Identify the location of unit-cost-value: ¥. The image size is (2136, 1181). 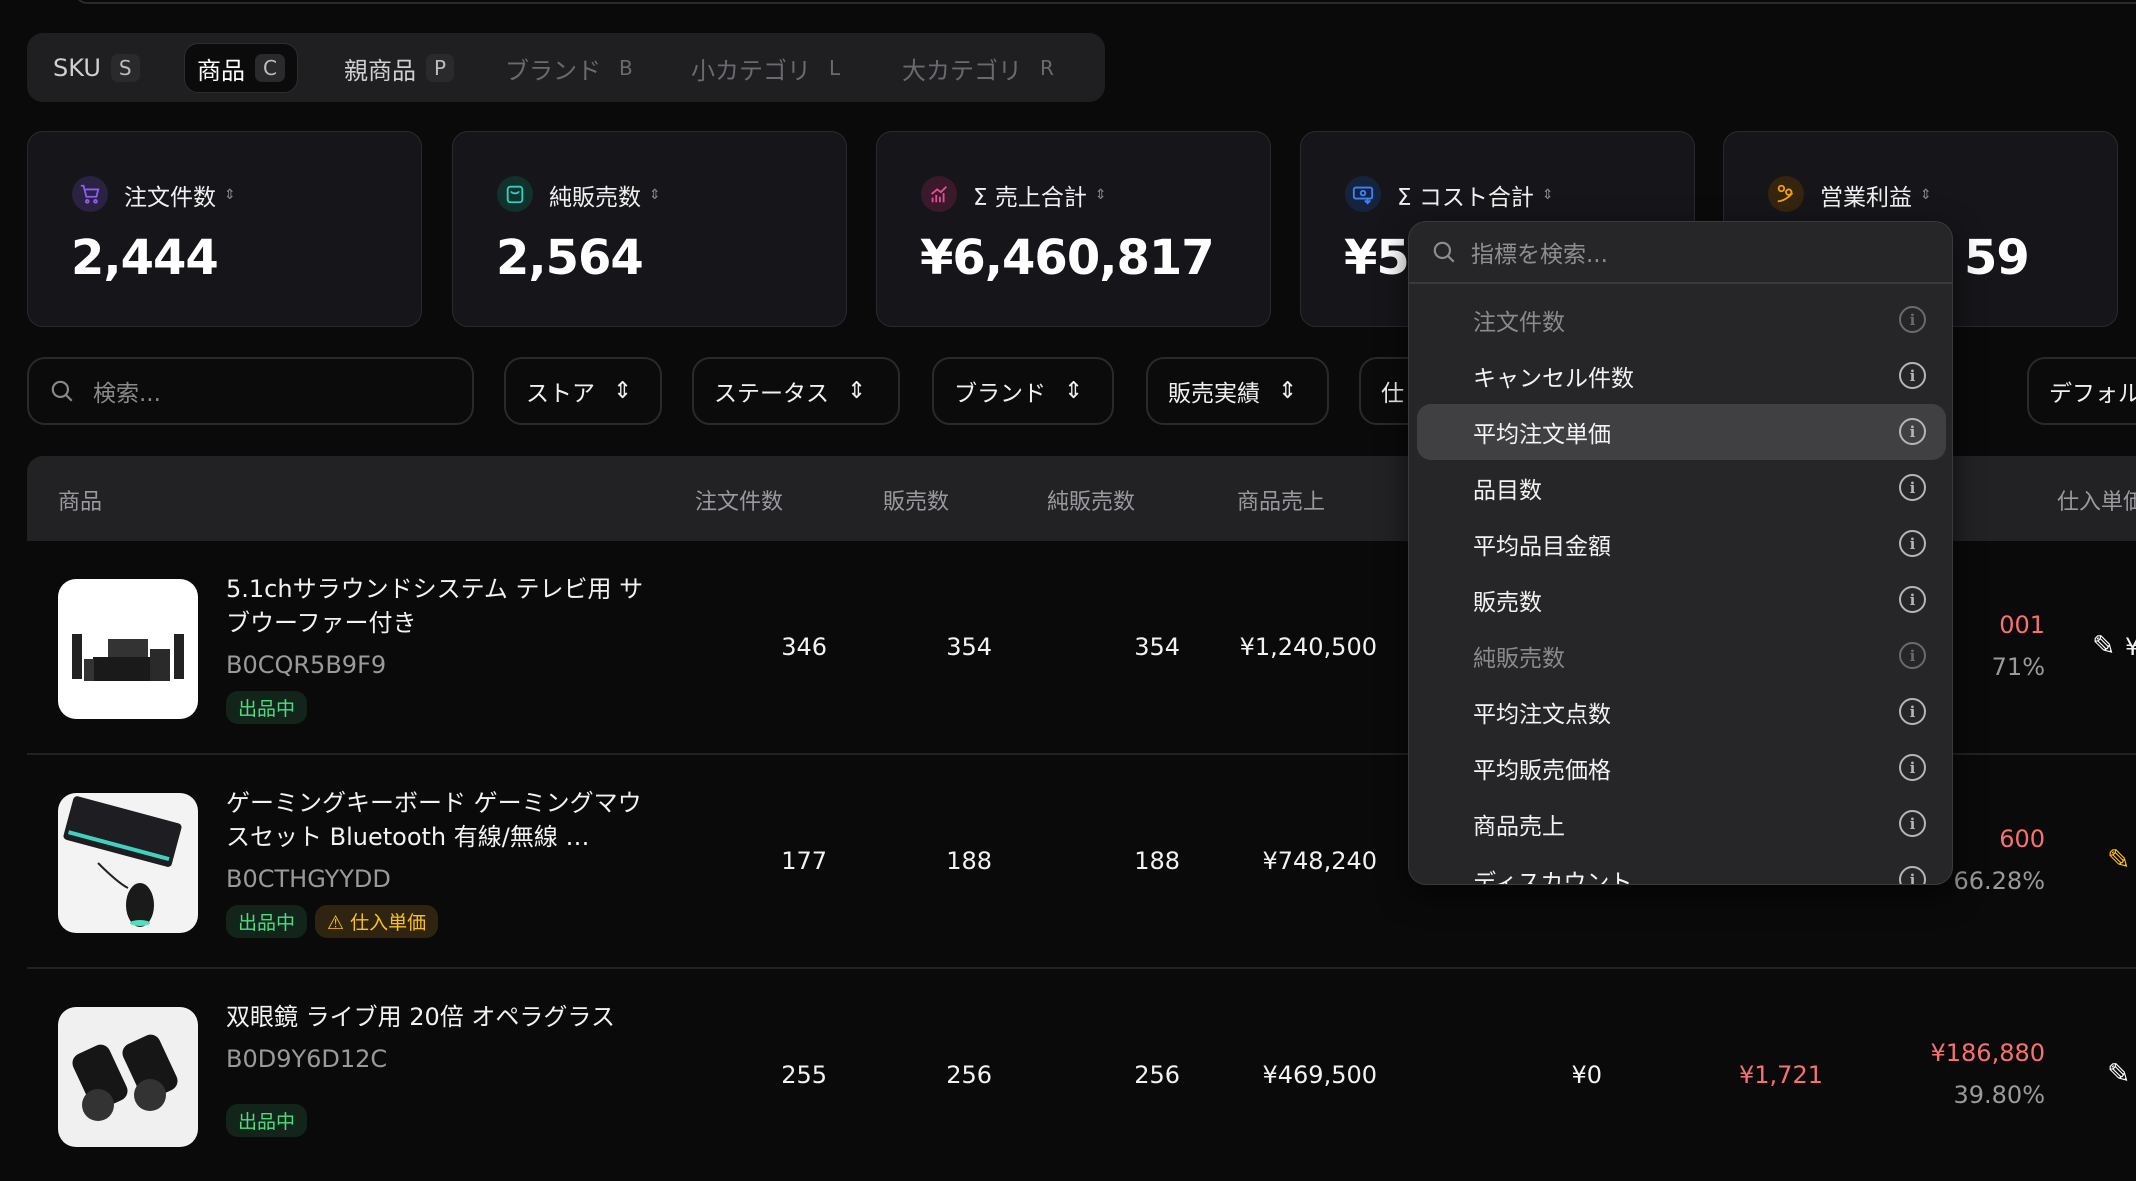
(2130, 647).